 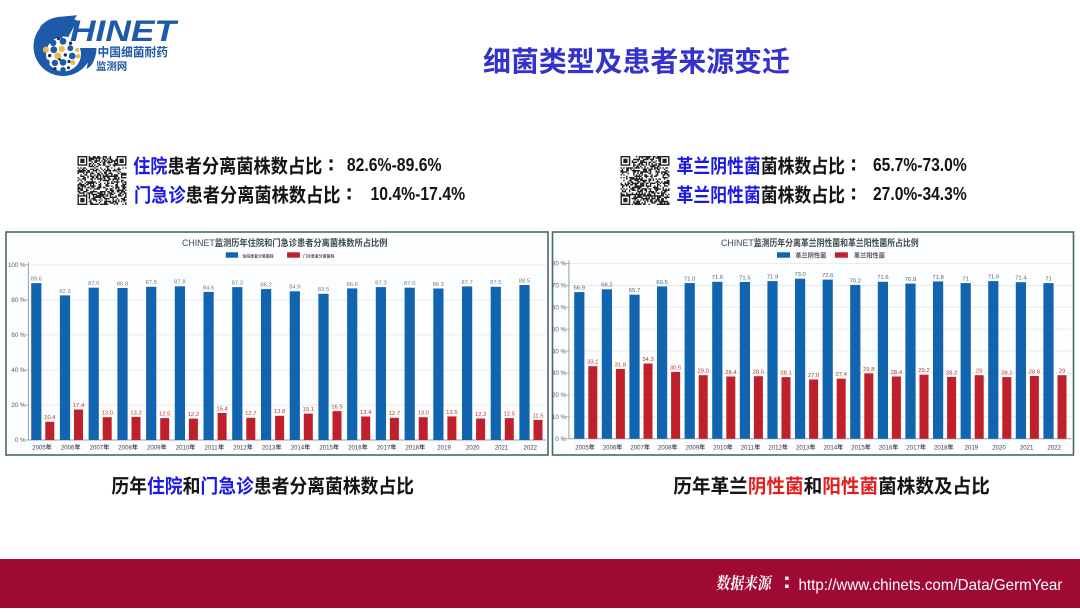 What do you see at coordinates (559, 373) in the screenshot?
I see `svg-text: 30 %` at bounding box center [559, 373].